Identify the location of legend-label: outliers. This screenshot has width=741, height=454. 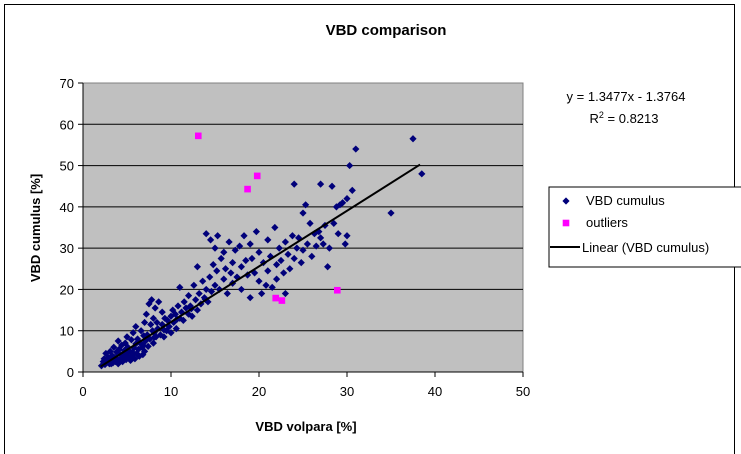
(607, 222).